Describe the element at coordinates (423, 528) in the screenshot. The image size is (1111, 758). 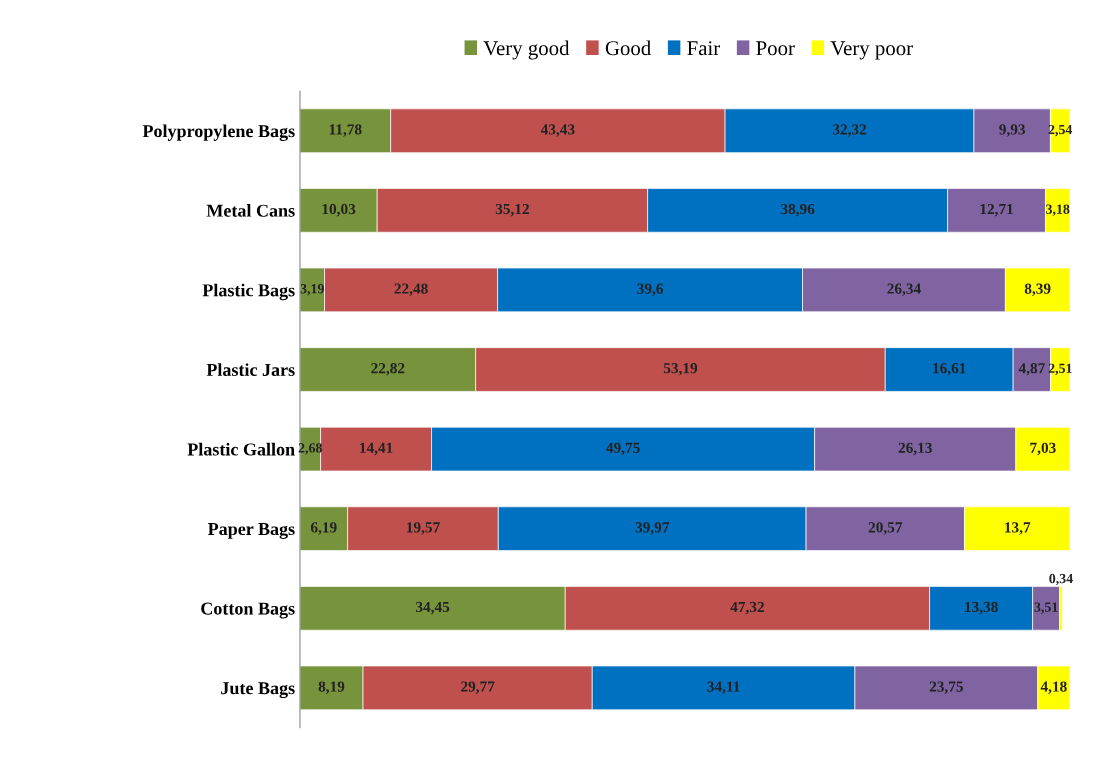
I see `data-label: 19,57` at that location.